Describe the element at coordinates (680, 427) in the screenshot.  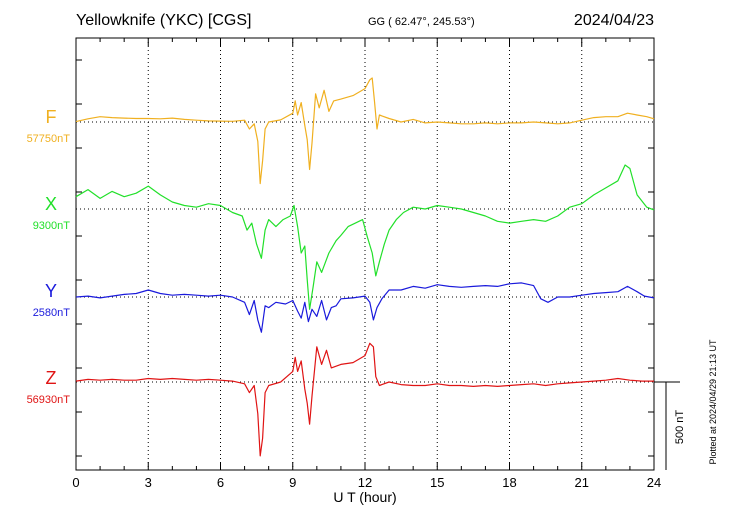
I see `scale-bar-label: 500 nT` at that location.